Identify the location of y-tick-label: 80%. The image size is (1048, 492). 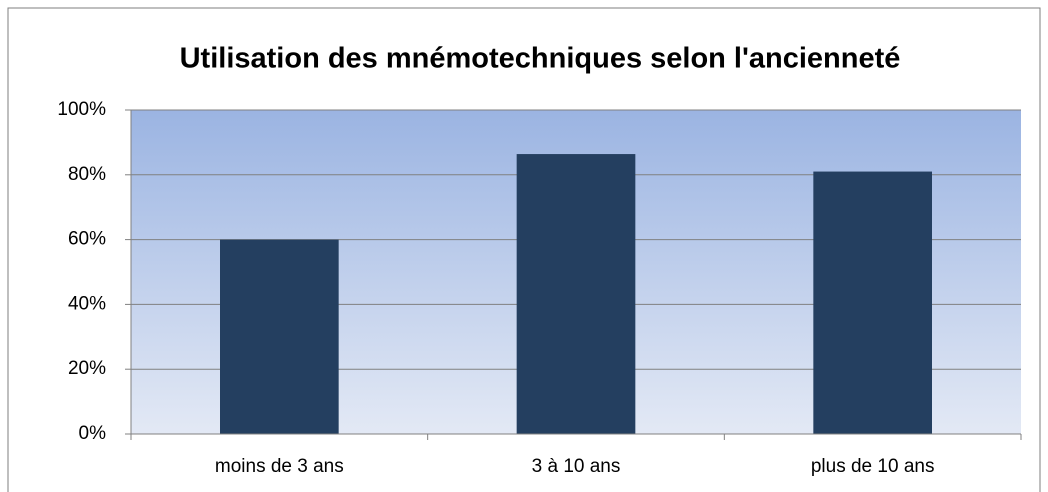
(87, 174).